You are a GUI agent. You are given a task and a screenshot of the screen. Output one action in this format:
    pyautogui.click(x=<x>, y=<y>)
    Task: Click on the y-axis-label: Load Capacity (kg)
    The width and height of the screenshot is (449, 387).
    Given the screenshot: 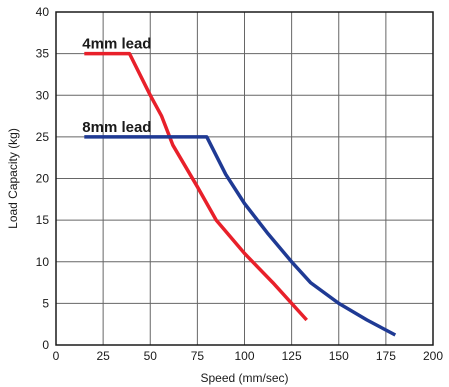 What is the action you would take?
    pyautogui.click(x=13, y=178)
    